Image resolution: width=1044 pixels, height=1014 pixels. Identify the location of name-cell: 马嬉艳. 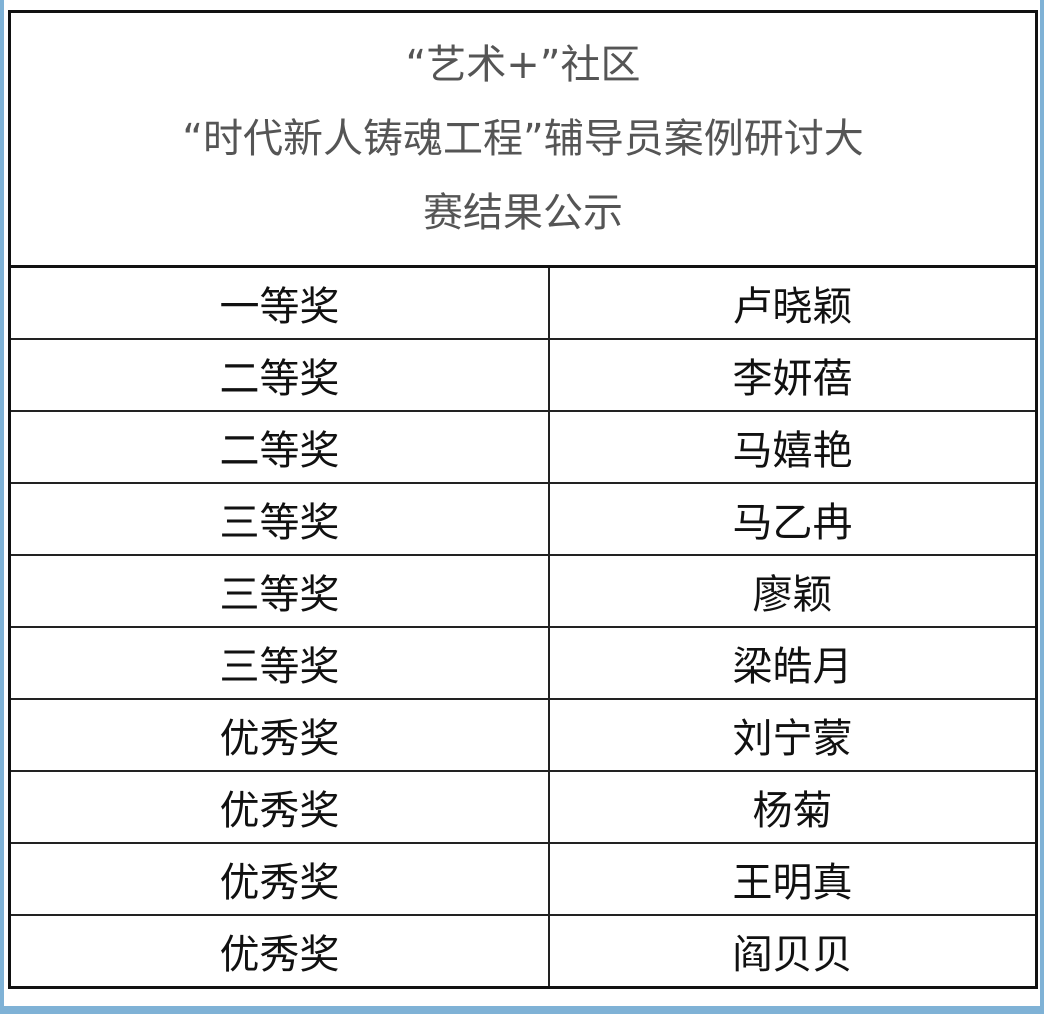
(793, 447).